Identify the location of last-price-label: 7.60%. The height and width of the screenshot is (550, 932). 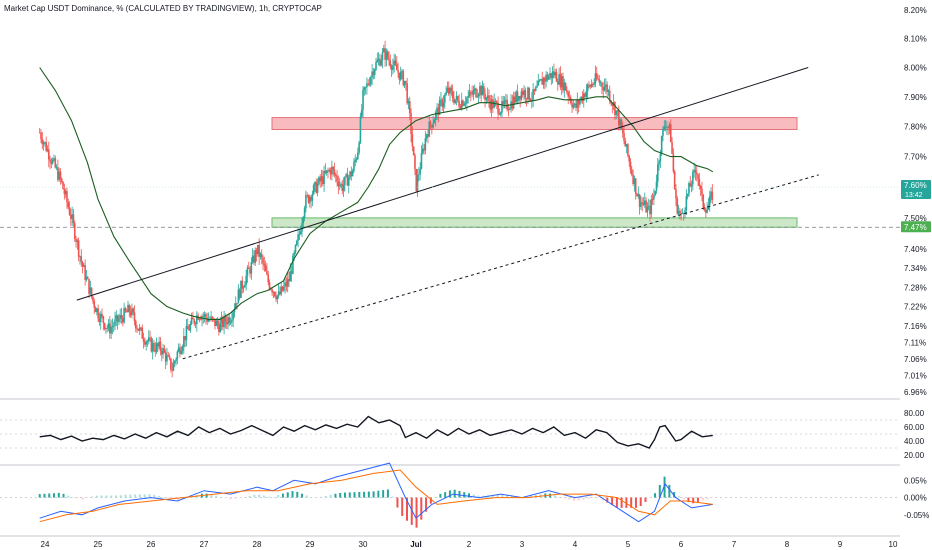
(915, 185).